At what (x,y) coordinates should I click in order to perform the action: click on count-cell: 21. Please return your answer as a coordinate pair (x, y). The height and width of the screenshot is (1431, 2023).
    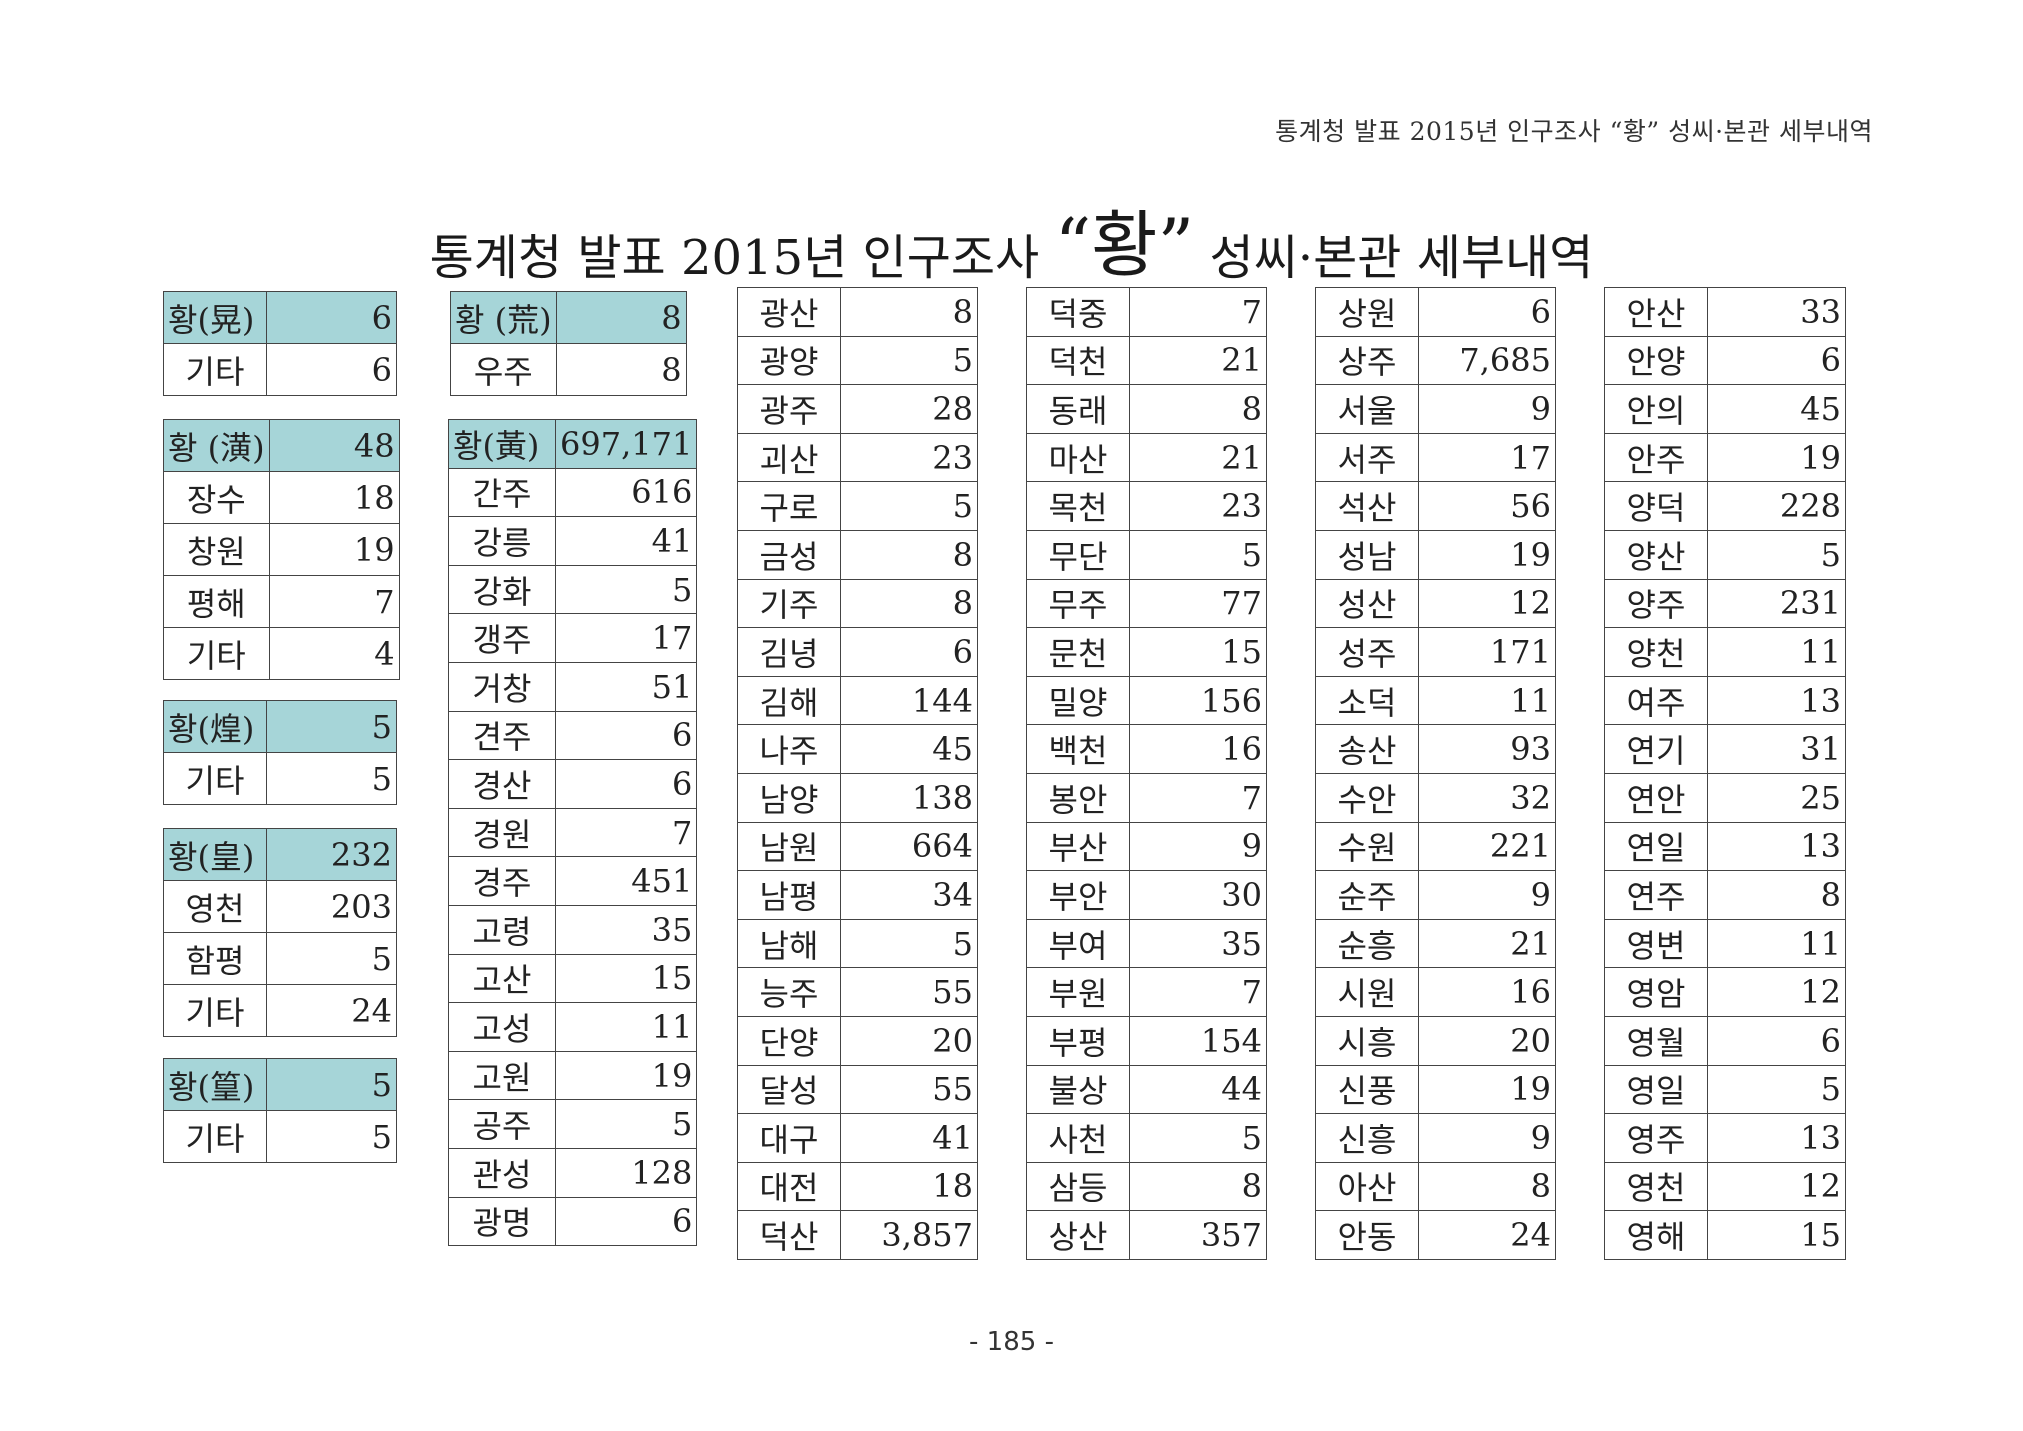
    Looking at the image, I should click on (1487, 943).